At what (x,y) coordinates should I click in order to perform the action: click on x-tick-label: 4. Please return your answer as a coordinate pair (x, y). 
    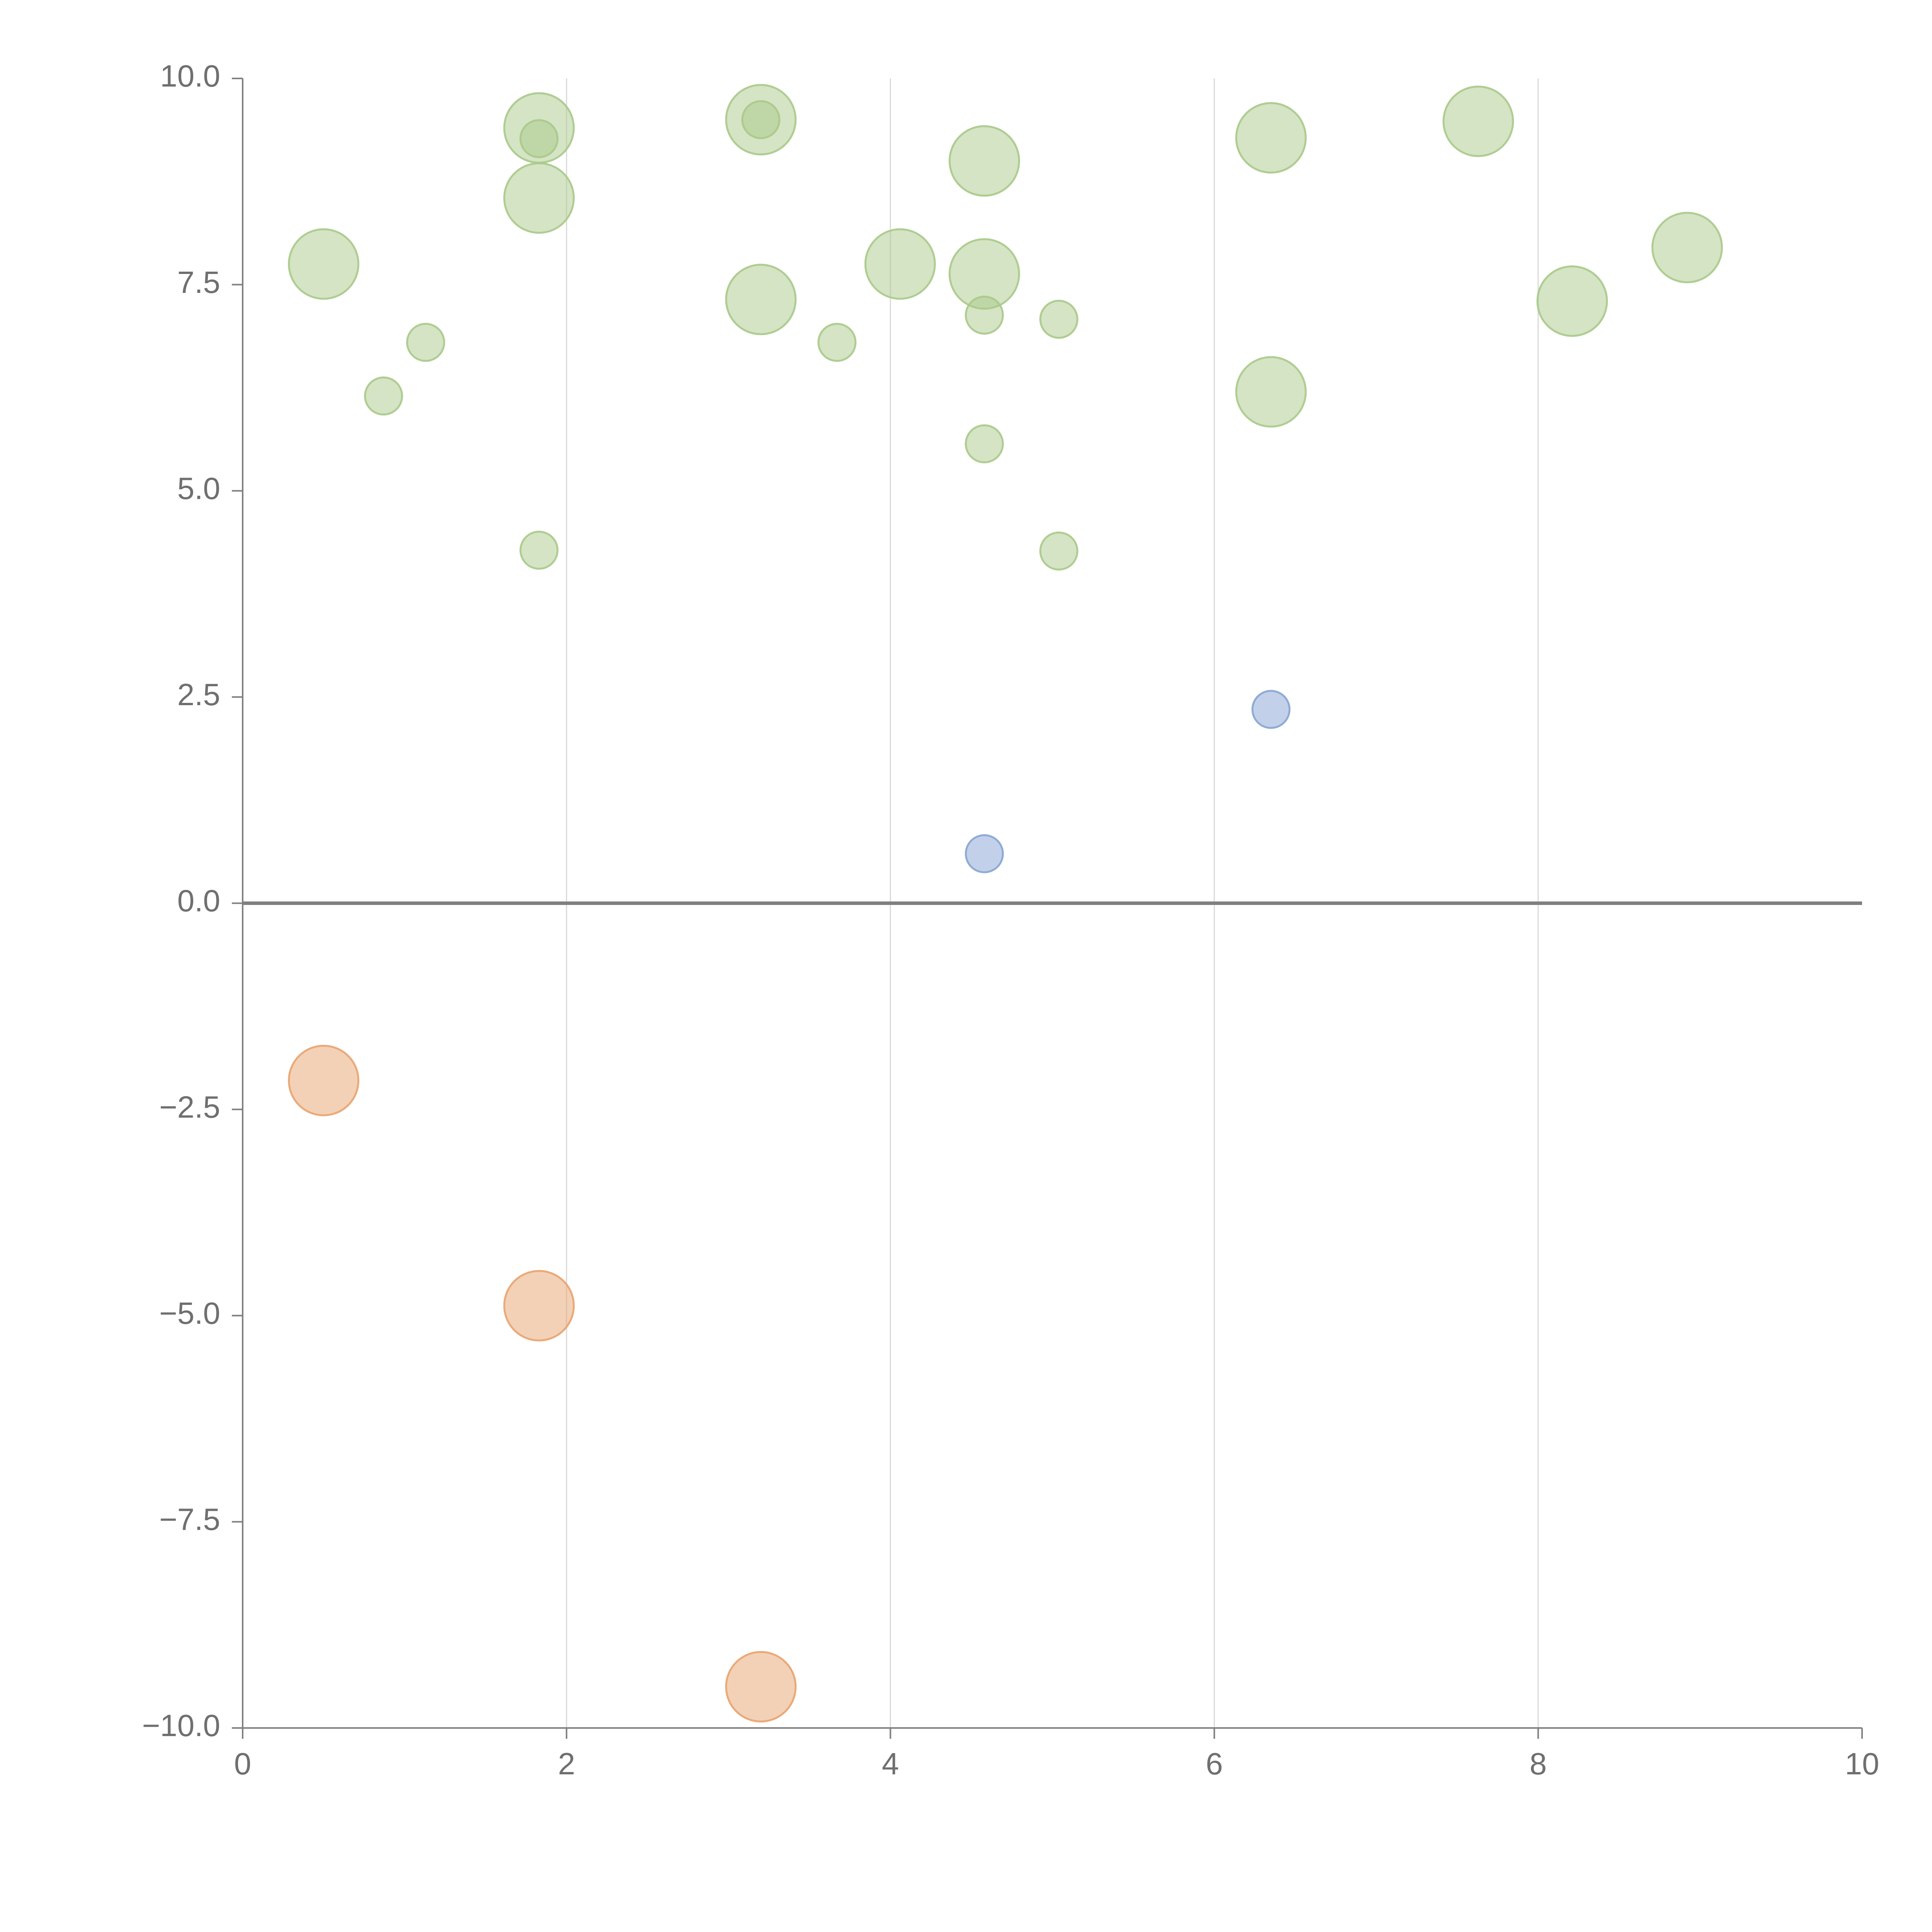
    Looking at the image, I should click on (891, 1764).